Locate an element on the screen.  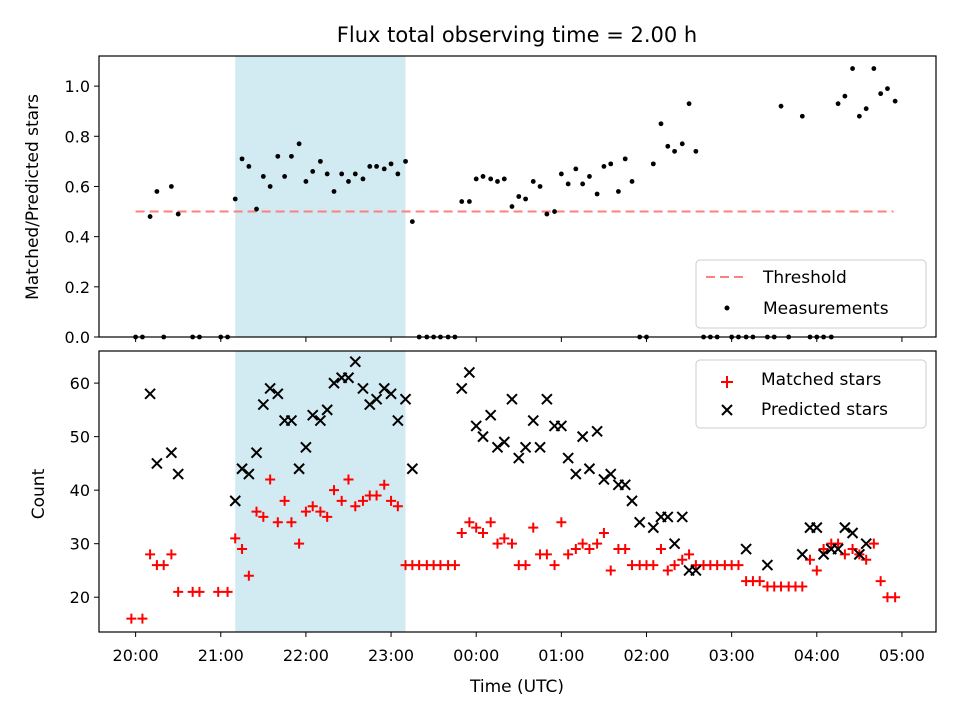
legend-measurements-swatch is located at coordinates (727, 308).